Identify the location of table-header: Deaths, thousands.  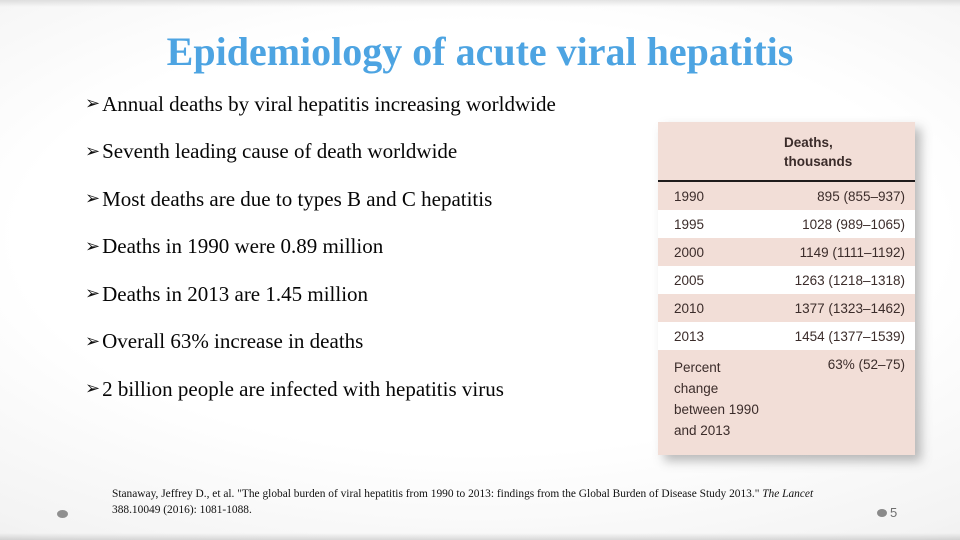
(786, 152).